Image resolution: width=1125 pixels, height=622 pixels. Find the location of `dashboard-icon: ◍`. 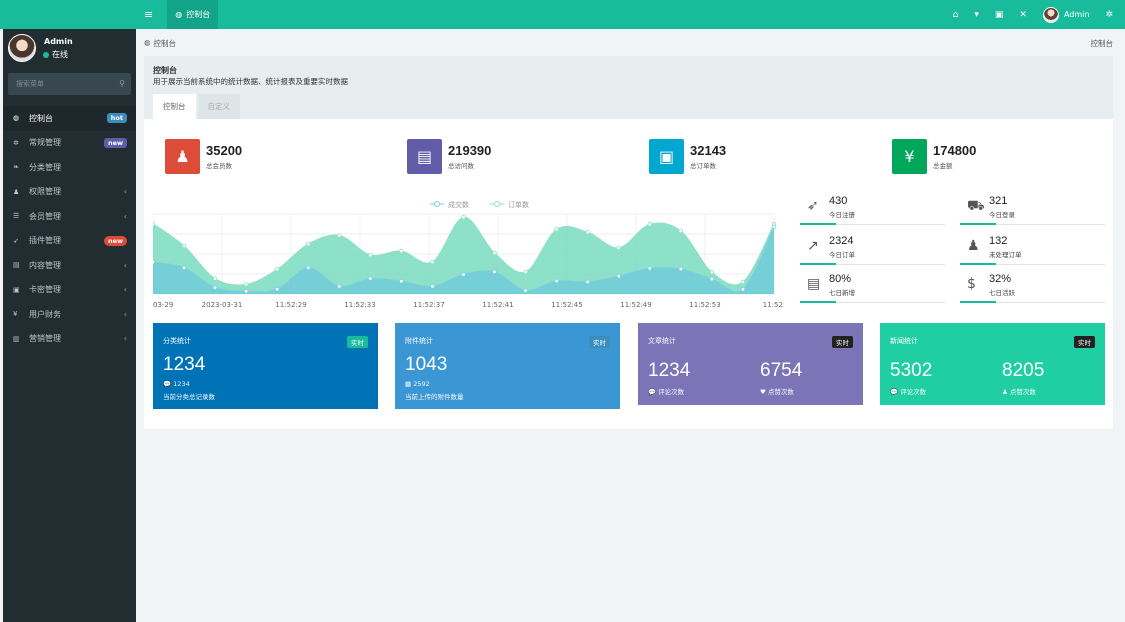

dashboard-icon: ◍ is located at coordinates (16, 118).